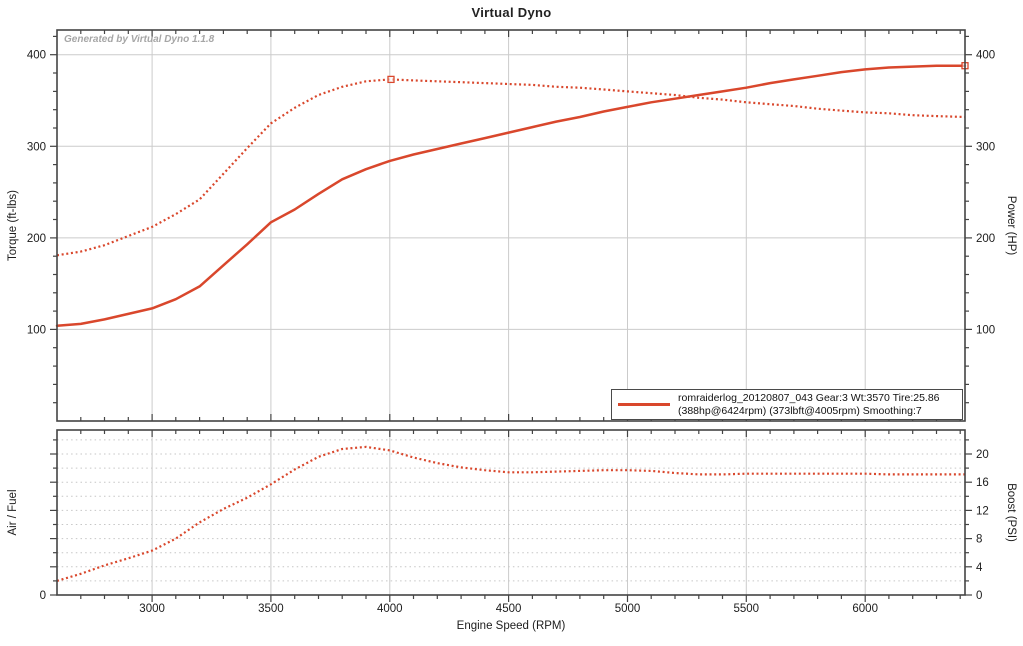 The image size is (1023, 646). I want to click on x-tick-label: 5000, so click(628, 609).